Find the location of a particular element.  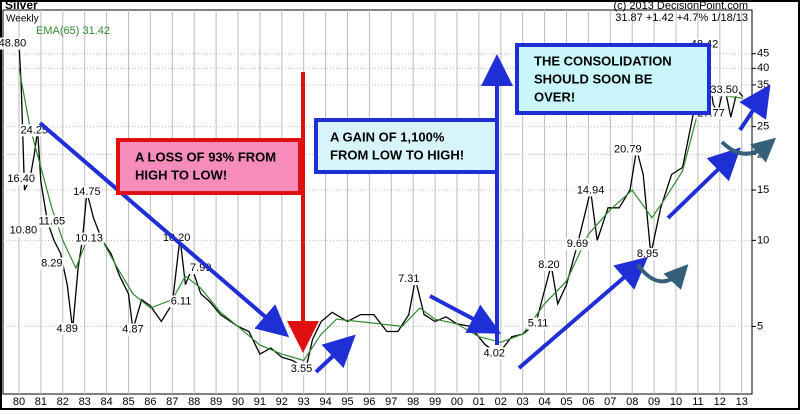

x-tick-label: 97 is located at coordinates (391, 402).